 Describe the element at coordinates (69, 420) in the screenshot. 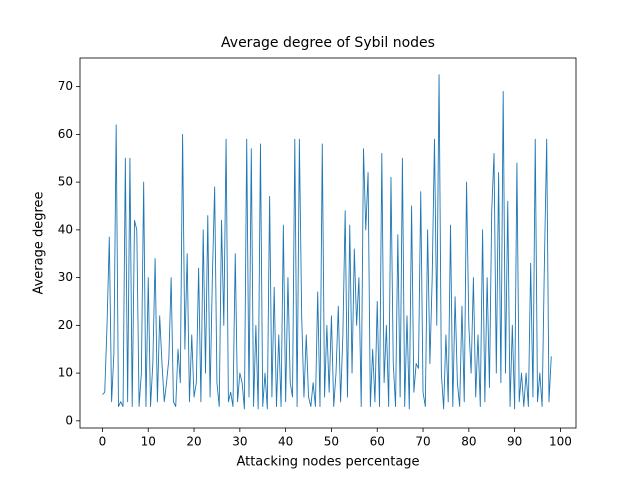

I see `y-tick-label: 0` at that location.